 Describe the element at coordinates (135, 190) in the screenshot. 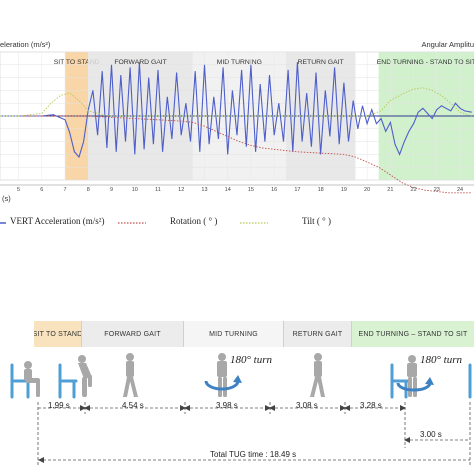

I see `x-tick-label: 10` at that location.